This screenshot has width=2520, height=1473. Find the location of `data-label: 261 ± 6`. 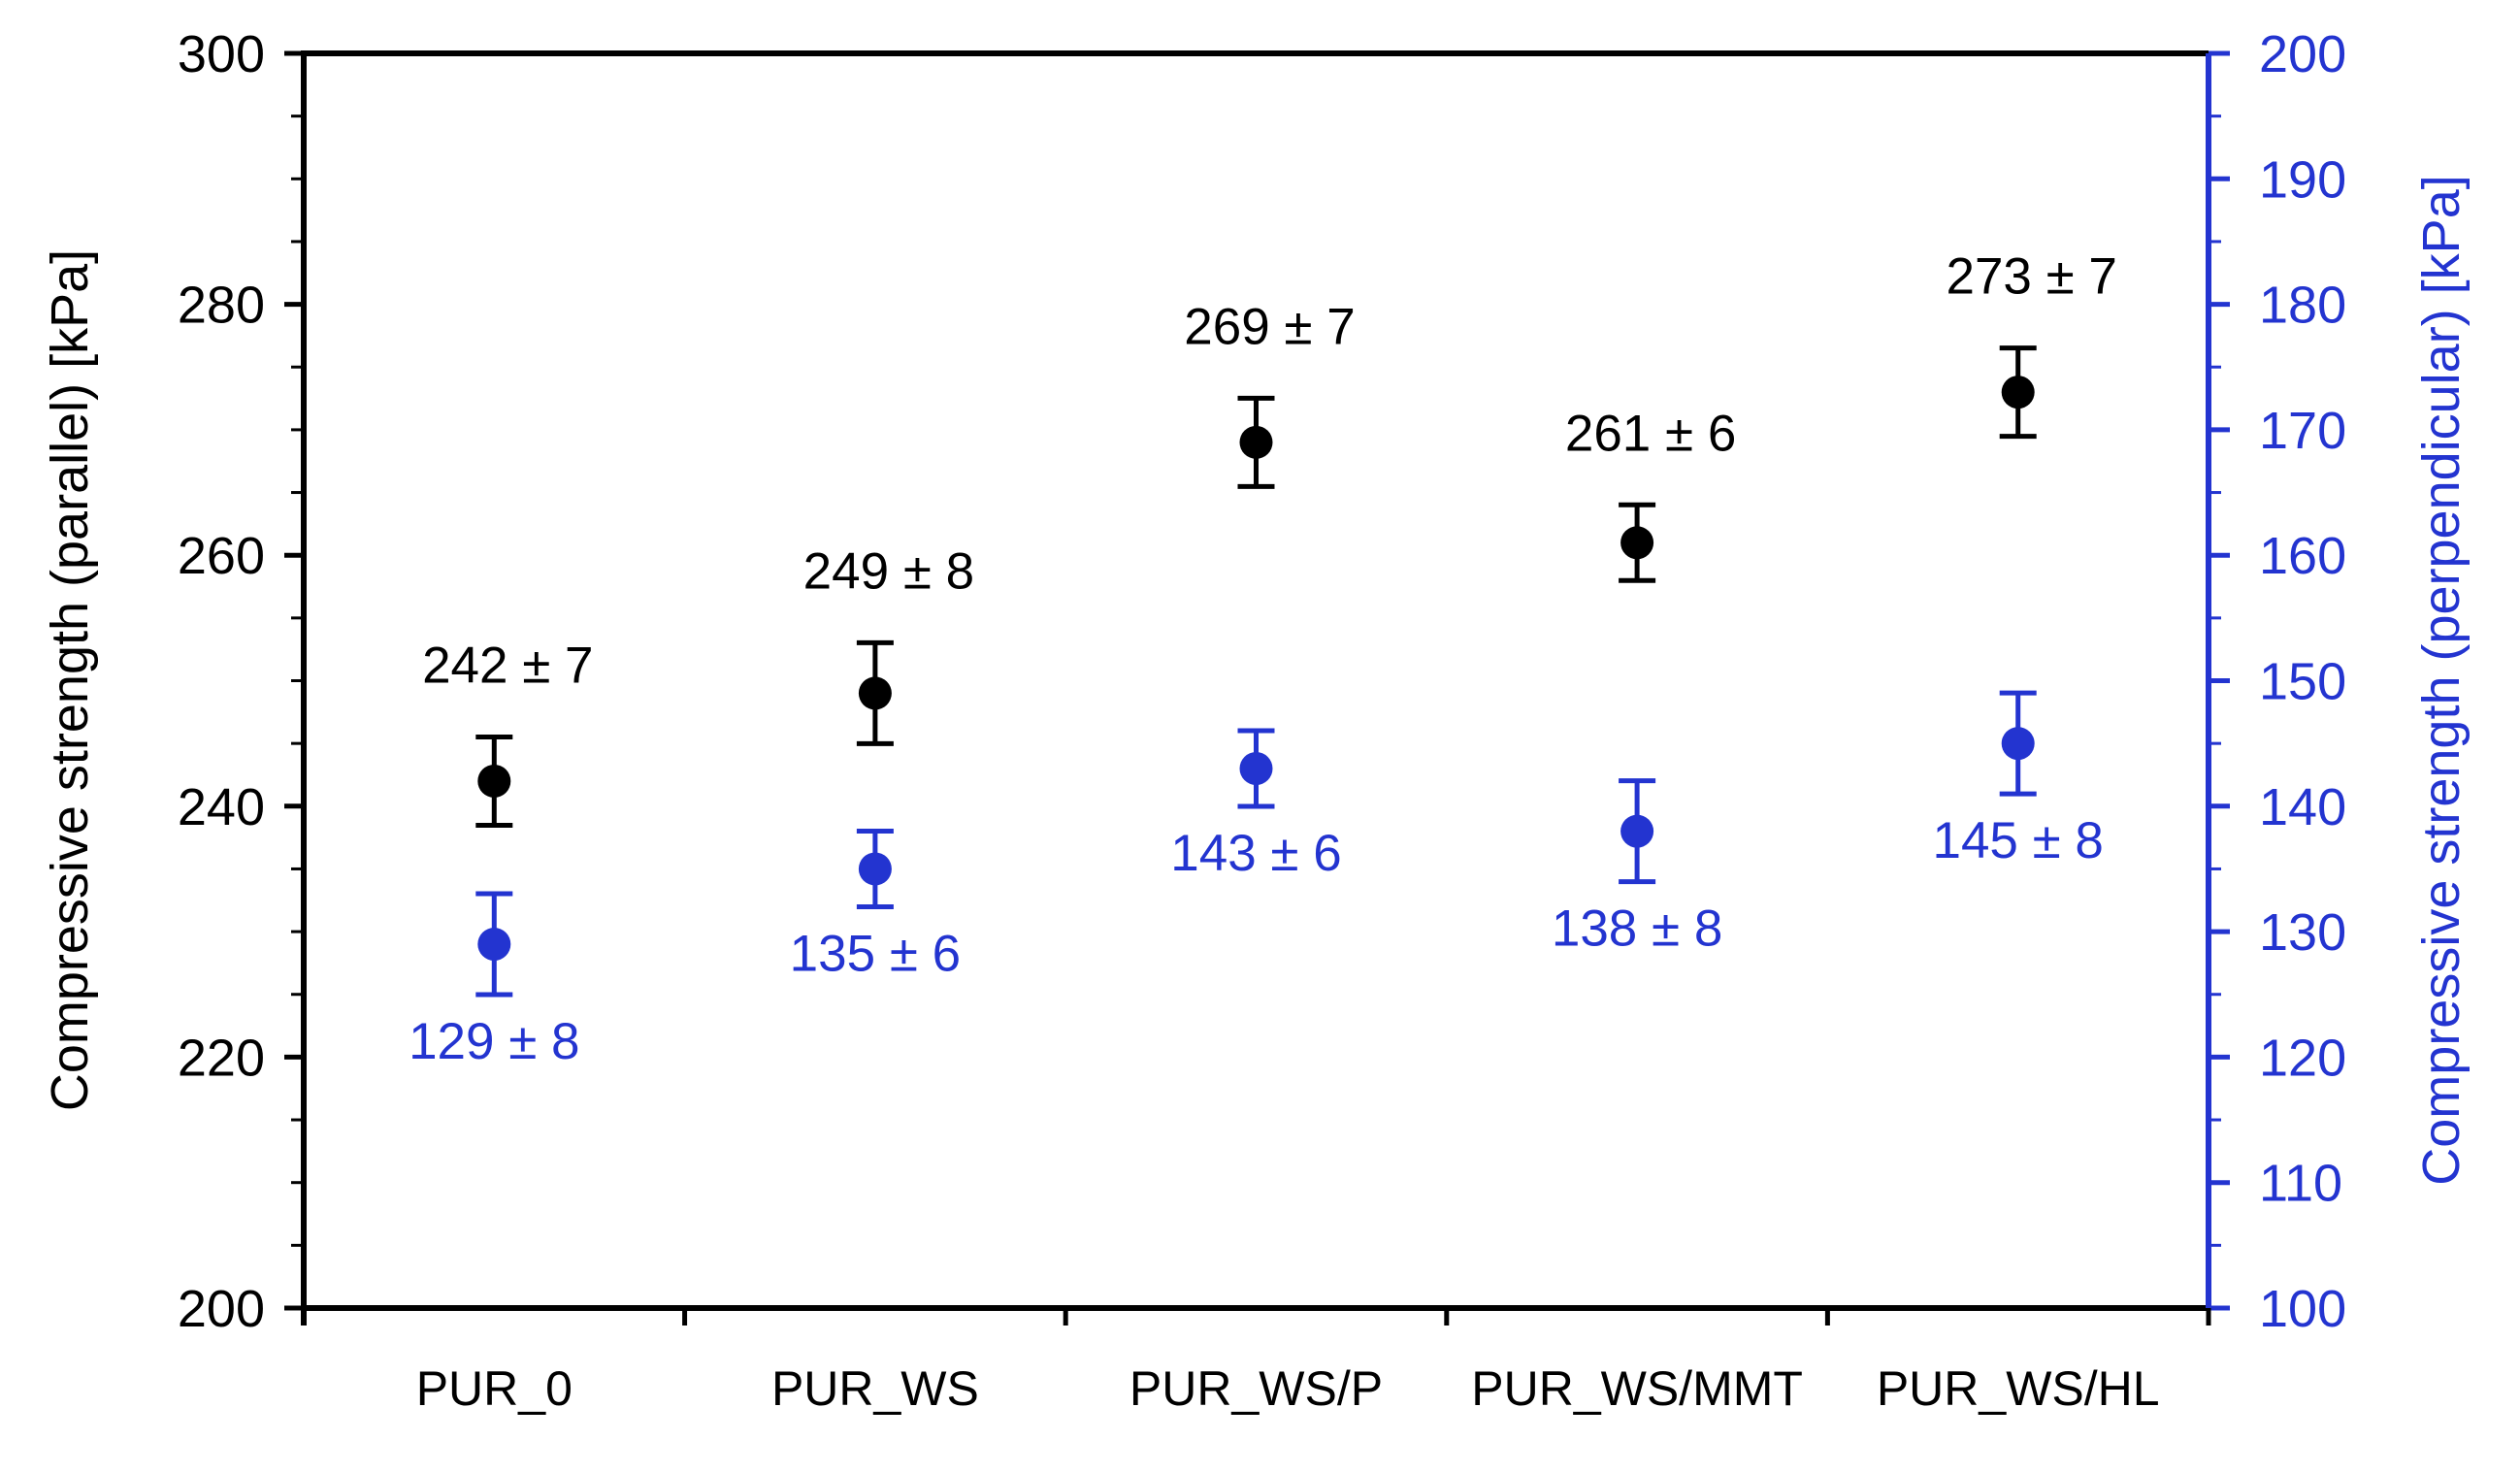

data-label: 261 ± 6 is located at coordinates (1650, 433).